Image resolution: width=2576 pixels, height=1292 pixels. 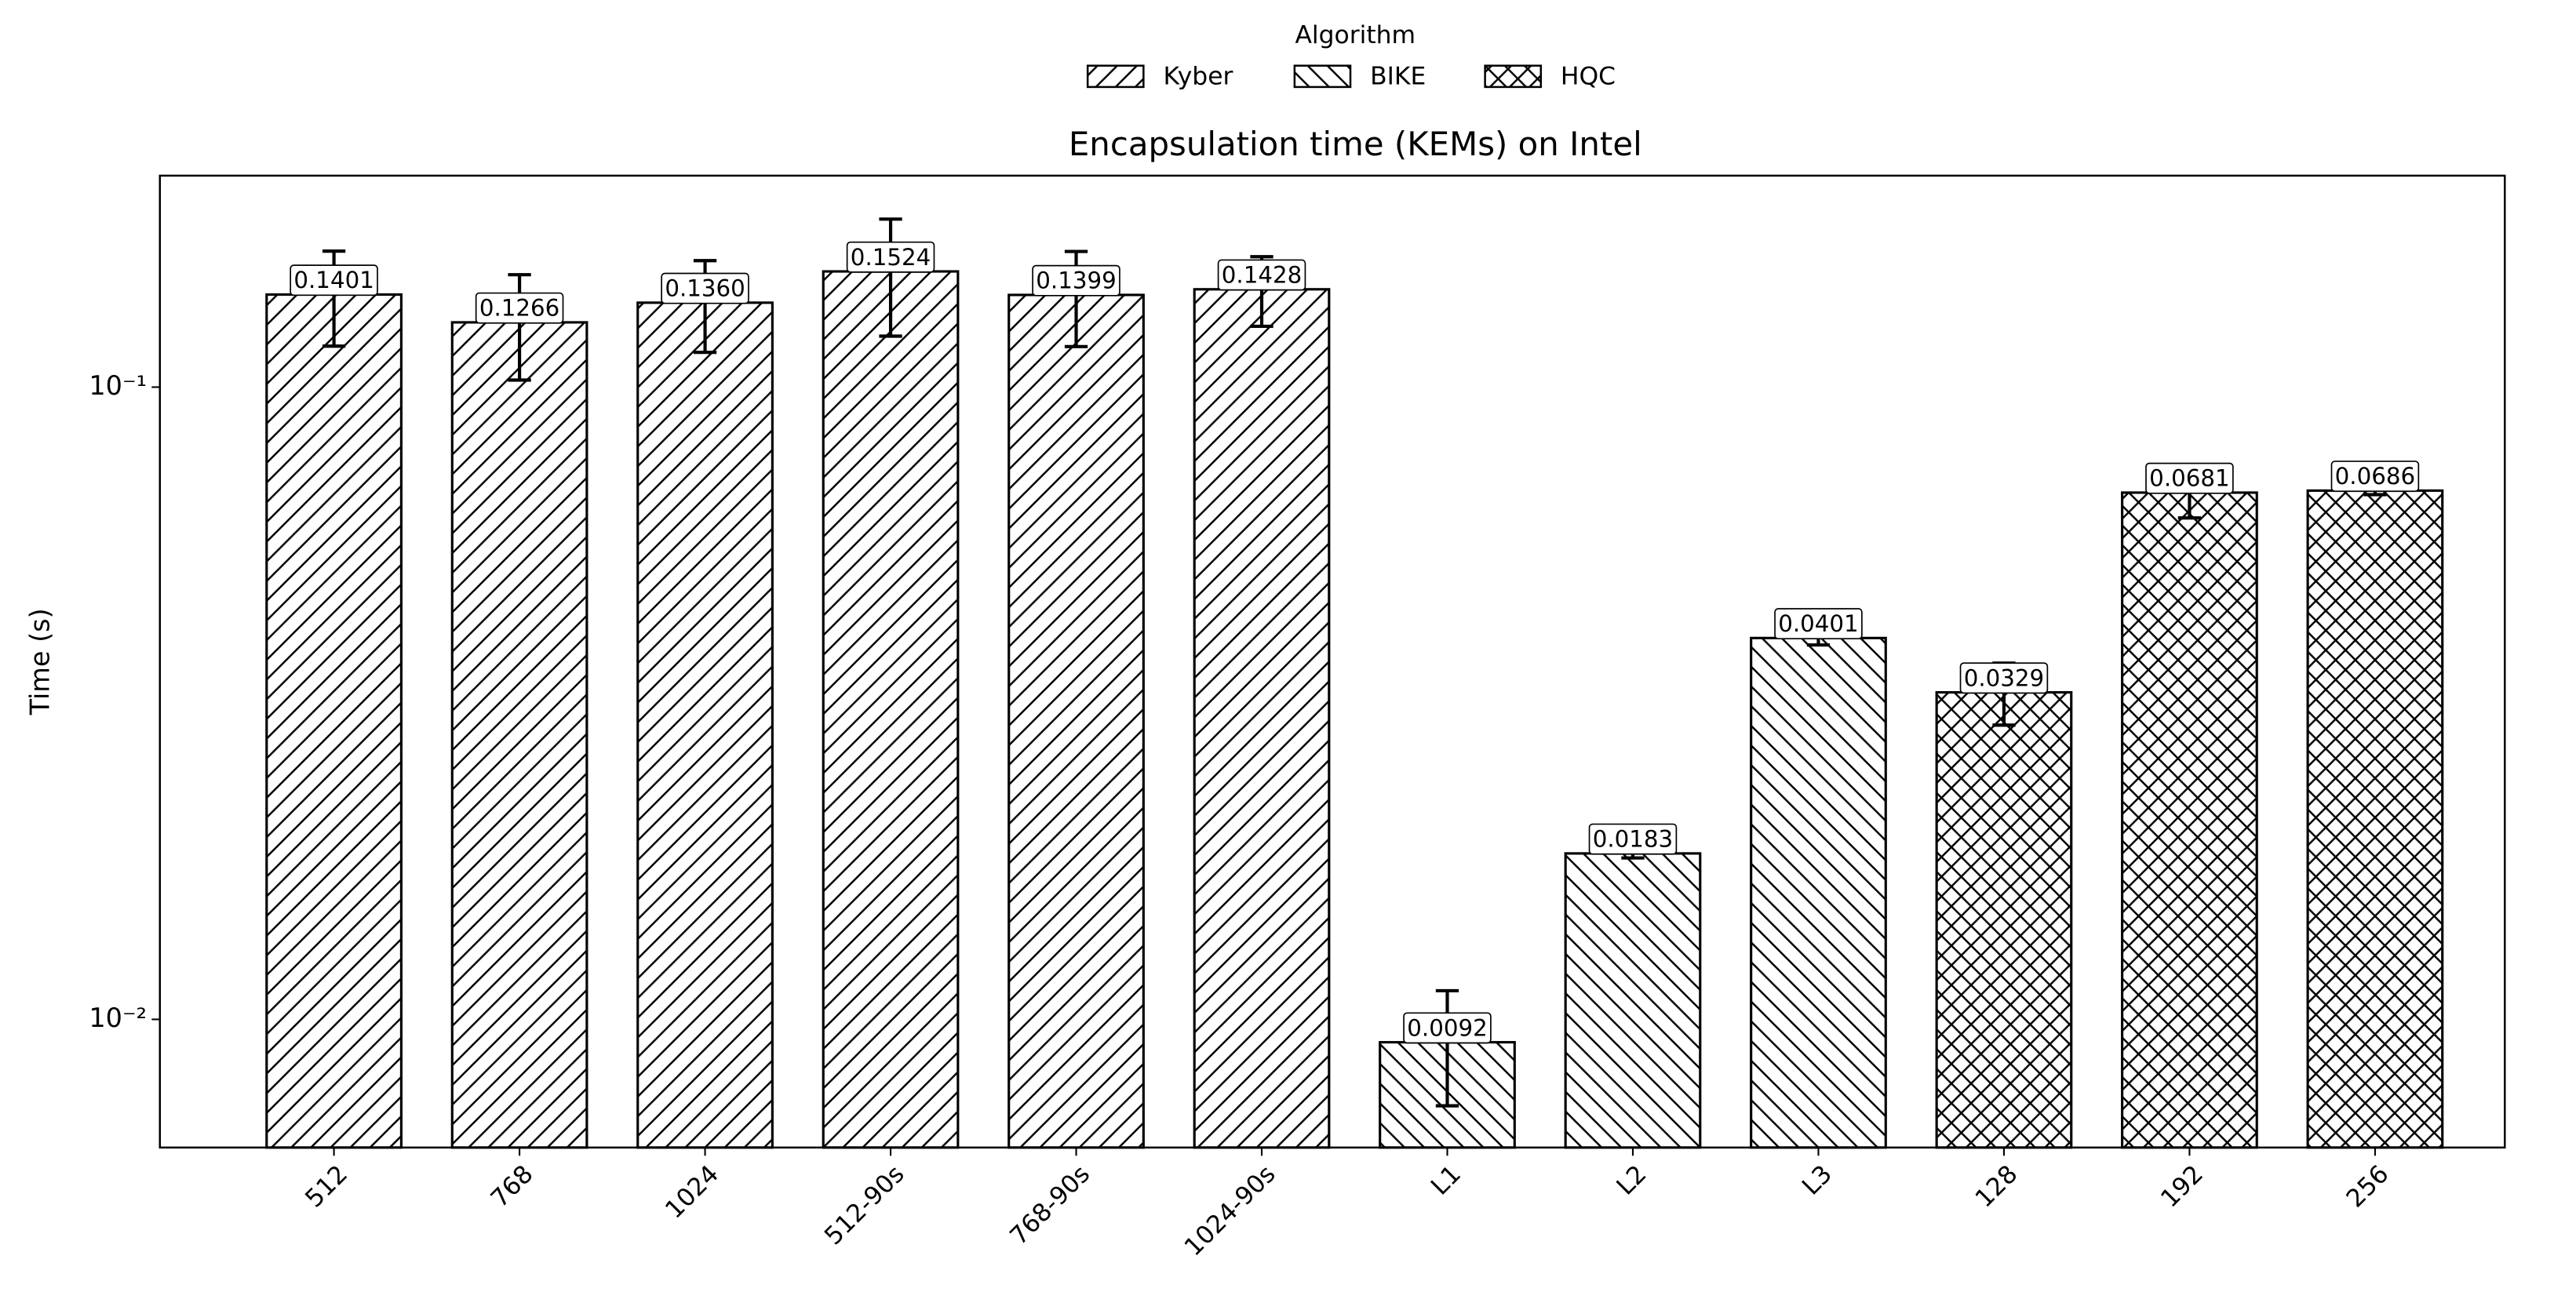 What do you see at coordinates (1355, 35) in the screenshot?
I see `legend-title: Algorithm` at bounding box center [1355, 35].